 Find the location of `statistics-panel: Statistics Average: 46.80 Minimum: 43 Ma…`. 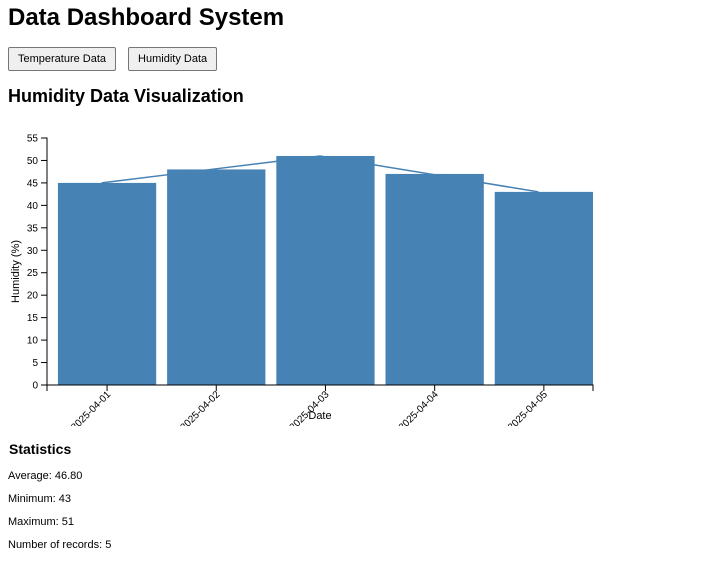

statistics-panel: Statistics Average: 46.80 Minimum: 43 Ma… is located at coordinates (59, 501).